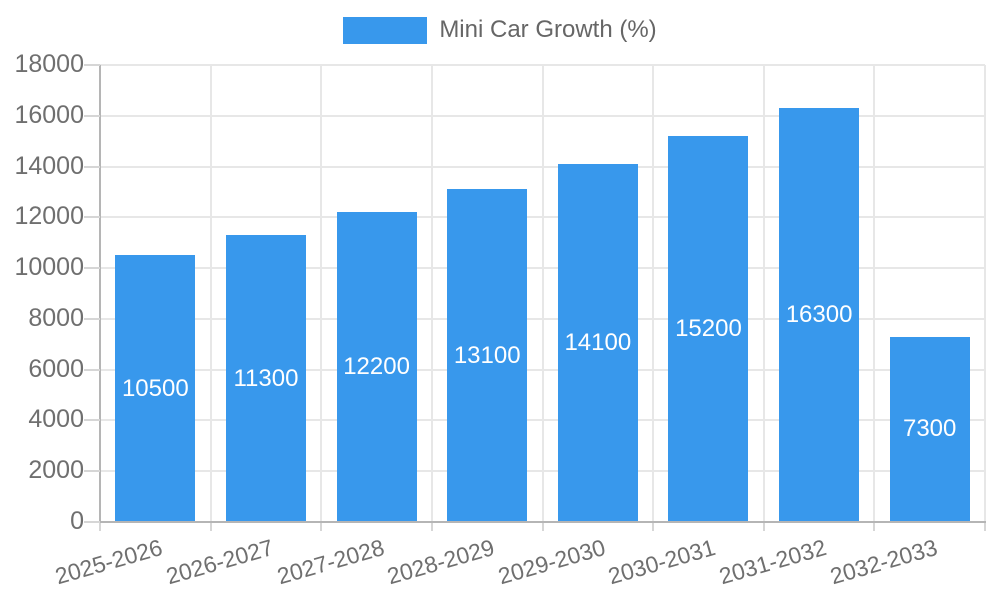 This screenshot has height=600, width=1000. I want to click on bar-value-label: 12200, so click(376, 367).